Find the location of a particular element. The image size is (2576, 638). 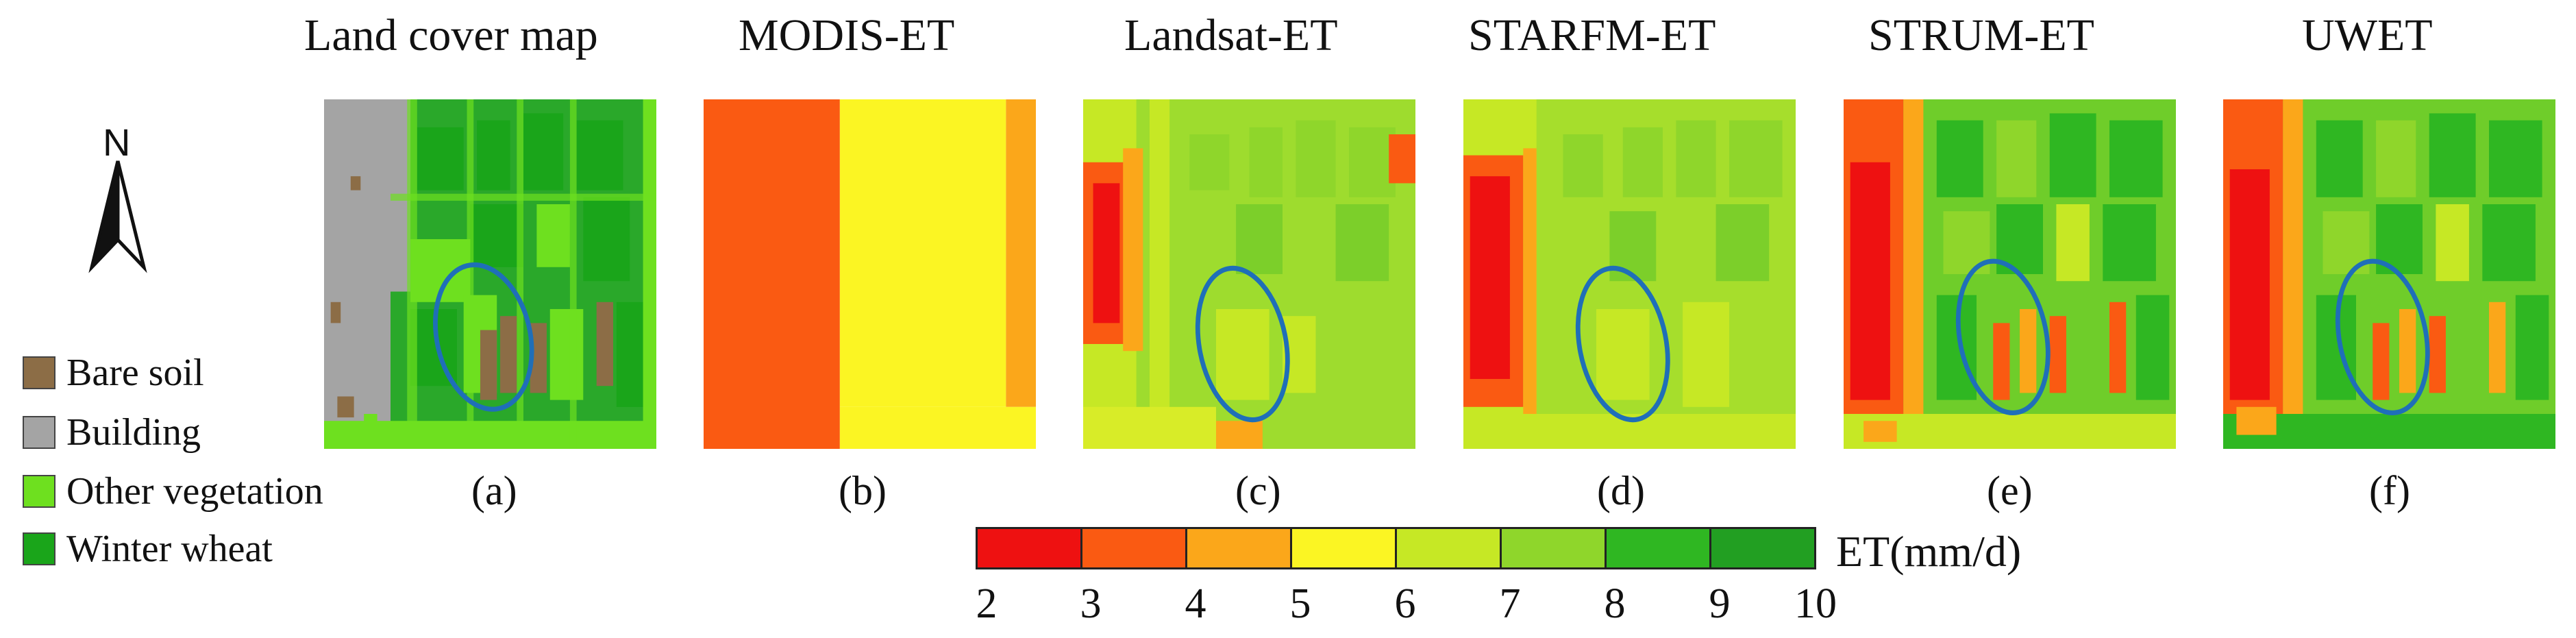

panel-a-label: (a) is located at coordinates (494, 490).